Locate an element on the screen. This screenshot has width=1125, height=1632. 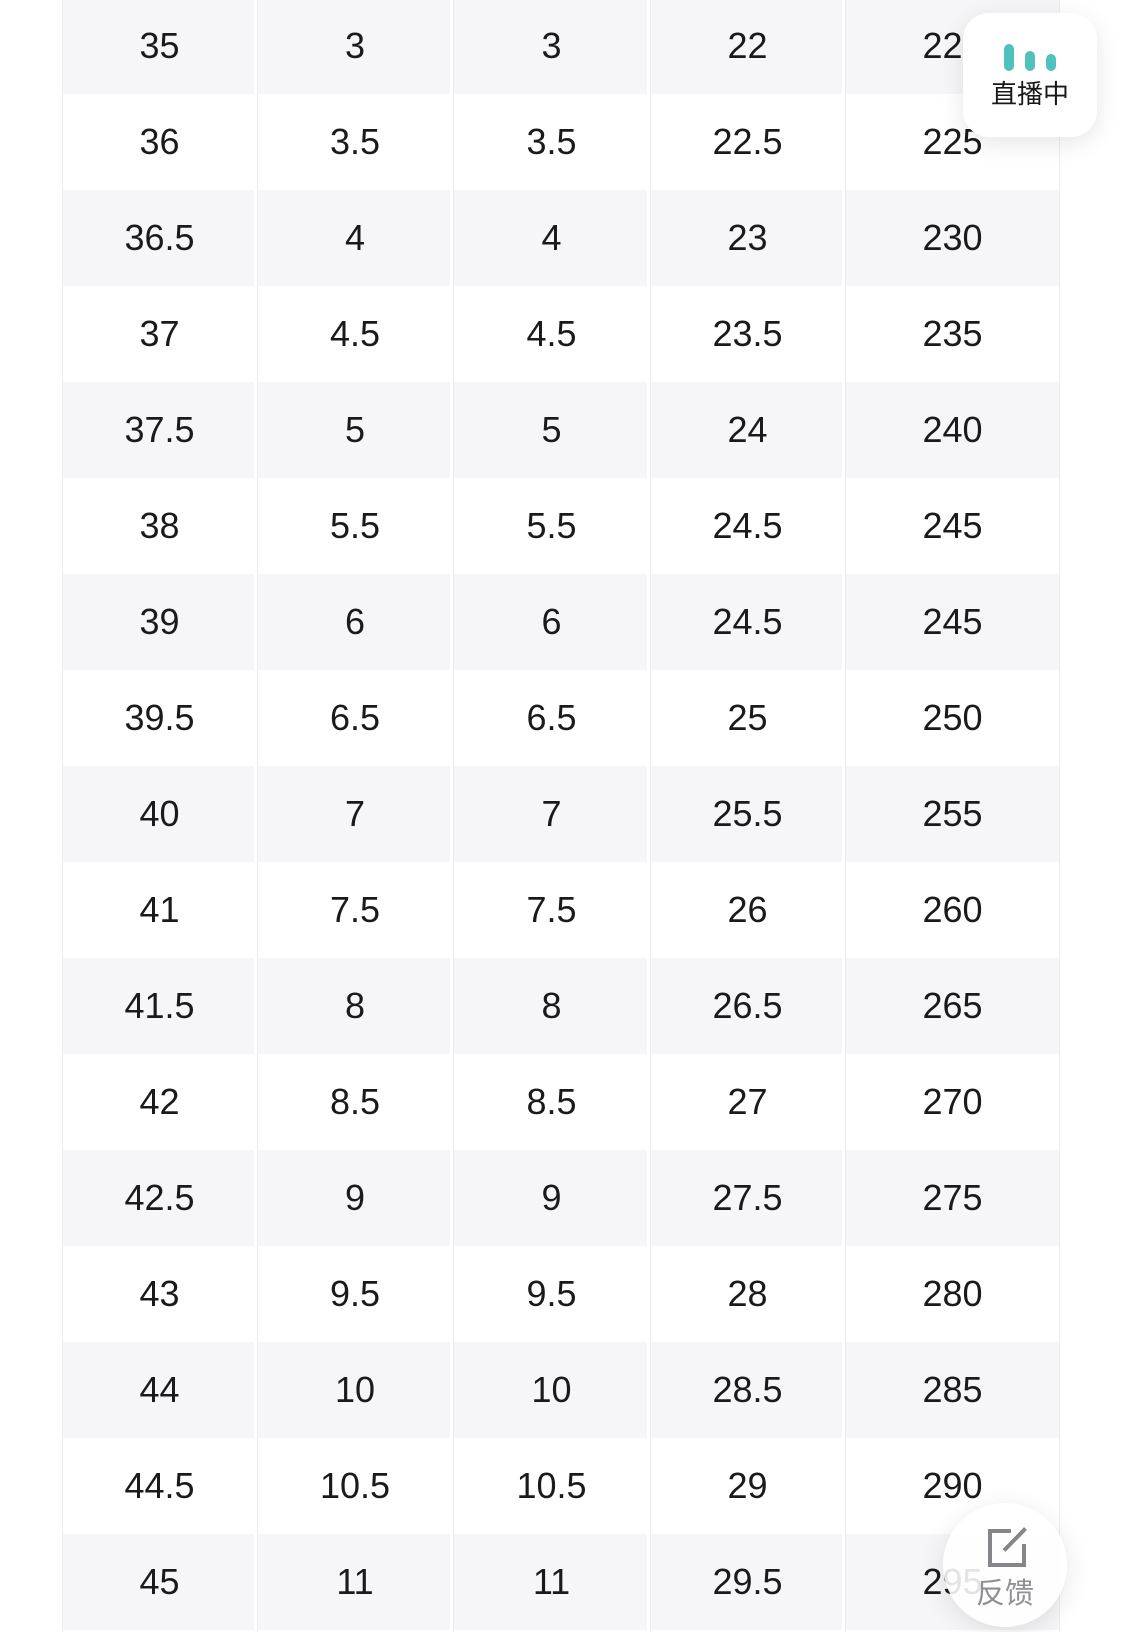
table-row: 44.5 10.5 10.5 29 290 is located at coordinates (561, 1486).